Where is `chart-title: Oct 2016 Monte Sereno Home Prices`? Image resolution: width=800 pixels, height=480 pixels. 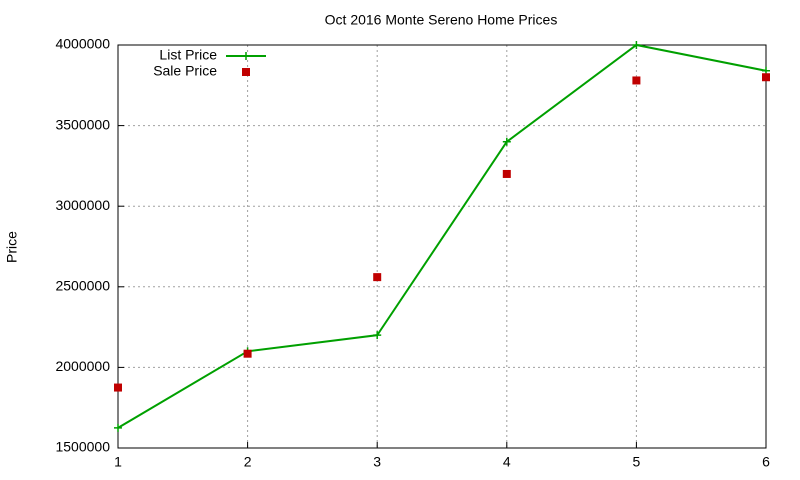
chart-title: Oct 2016 Monte Sereno Home Prices is located at coordinates (441, 20).